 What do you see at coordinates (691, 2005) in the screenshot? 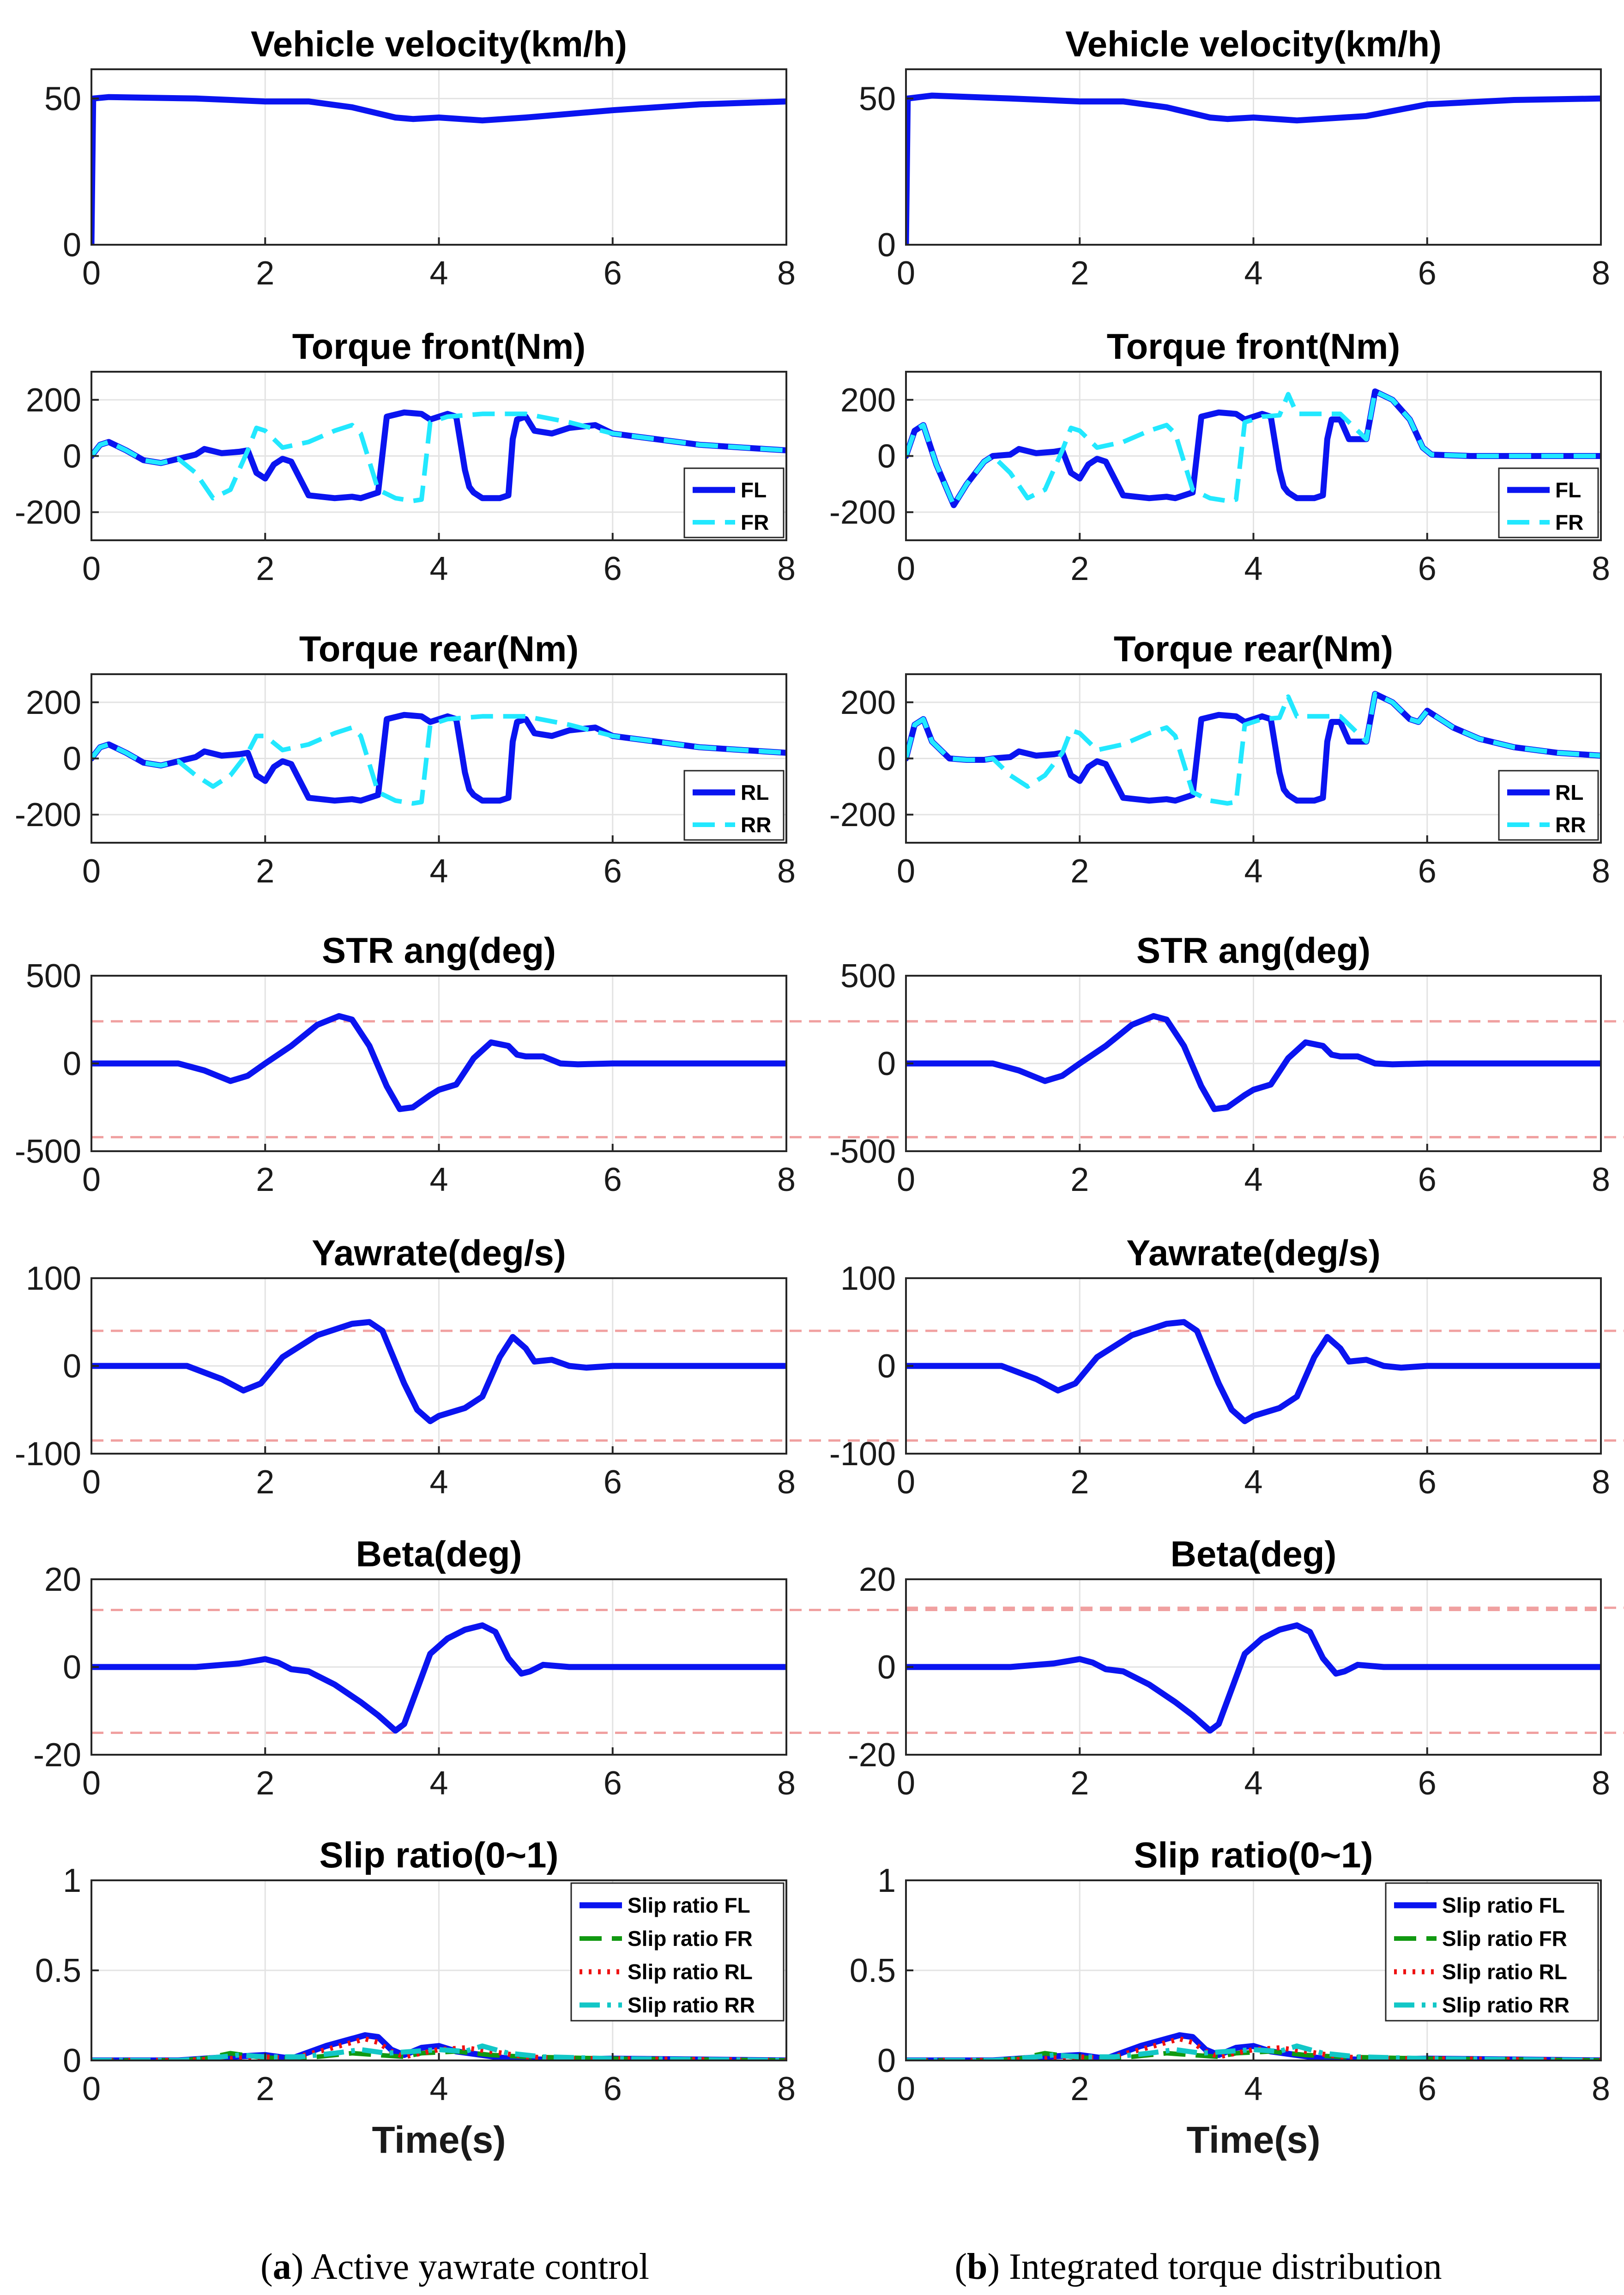
I see `chart-7a-legend-label: Slip ratio RR` at bounding box center [691, 2005].